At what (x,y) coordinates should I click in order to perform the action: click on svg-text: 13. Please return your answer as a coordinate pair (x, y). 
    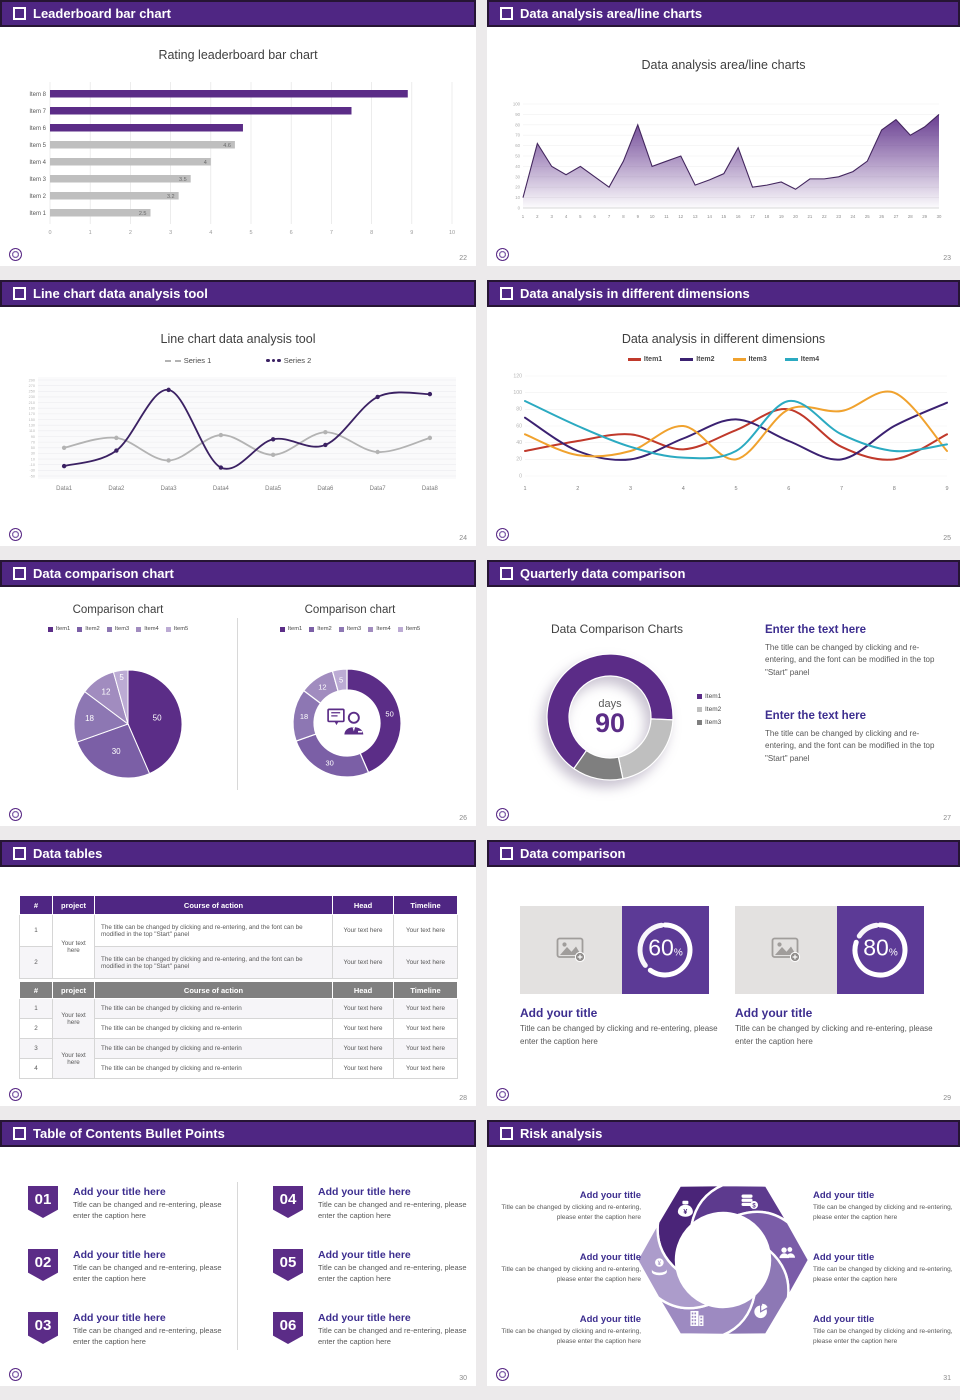
    Looking at the image, I should click on (695, 216).